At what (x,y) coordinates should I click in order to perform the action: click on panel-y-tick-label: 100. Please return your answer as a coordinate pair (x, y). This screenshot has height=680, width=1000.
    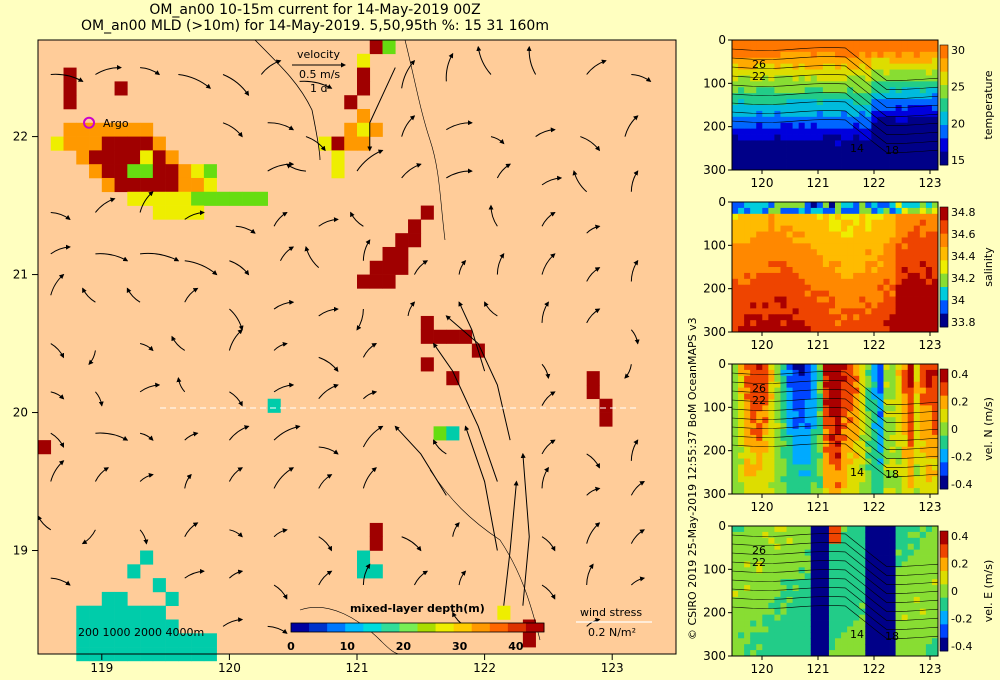
    Looking at the image, I should click on (714, 569).